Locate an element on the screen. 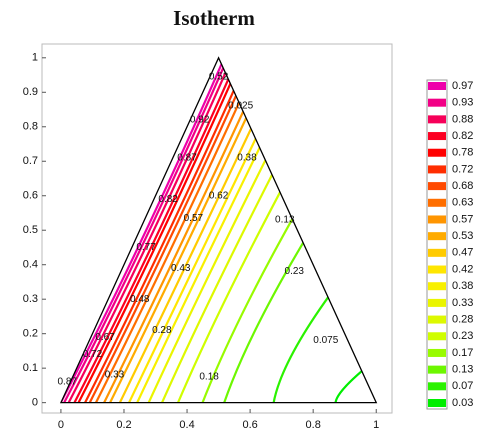  x-tick-label: 0.6 is located at coordinates (249, 425).